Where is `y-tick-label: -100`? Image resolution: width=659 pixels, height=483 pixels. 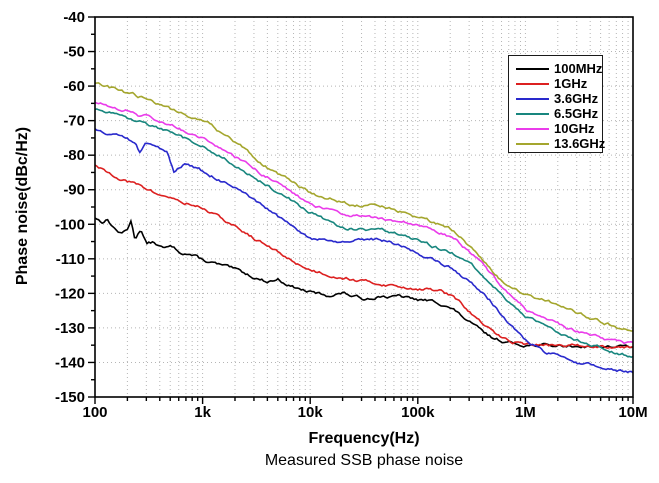
y-tick-label: -100 is located at coordinates (70, 224).